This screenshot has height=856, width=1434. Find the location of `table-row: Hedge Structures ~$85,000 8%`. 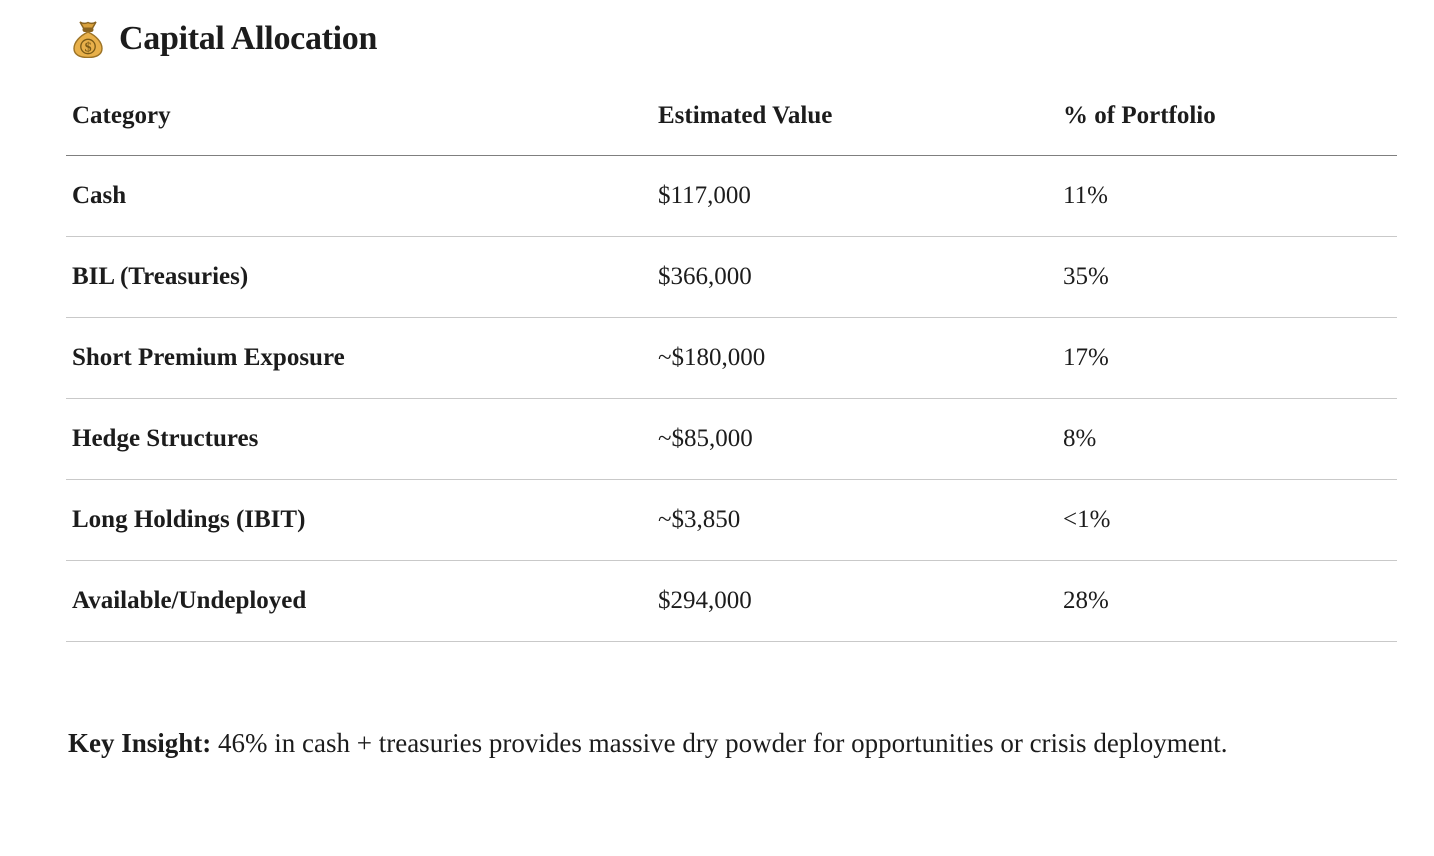

table-row: Hedge Structures ~$85,000 8% is located at coordinates (731, 439).